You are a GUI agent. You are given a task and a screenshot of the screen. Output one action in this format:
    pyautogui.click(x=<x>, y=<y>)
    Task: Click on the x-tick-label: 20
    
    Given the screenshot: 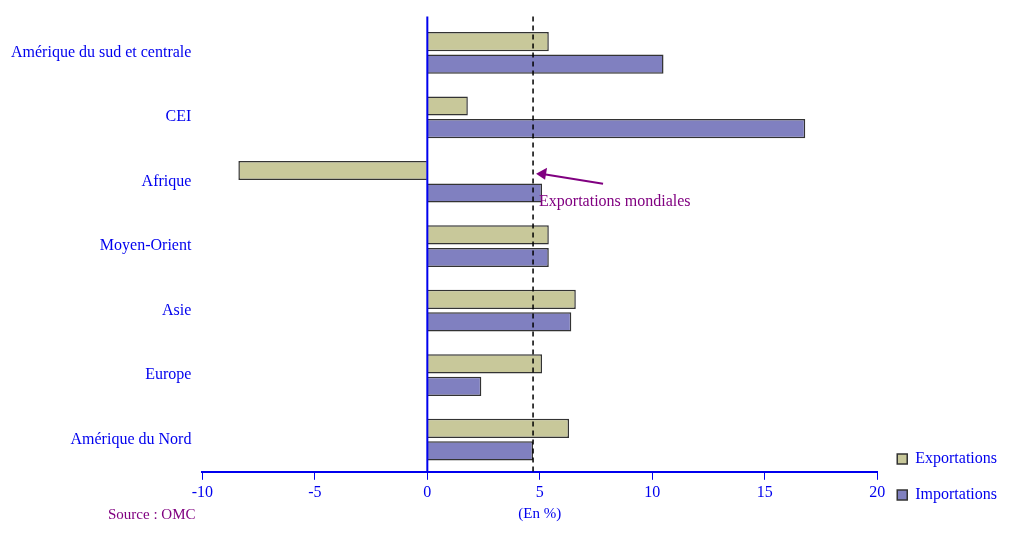 What is the action you would take?
    pyautogui.click(x=877, y=491)
    